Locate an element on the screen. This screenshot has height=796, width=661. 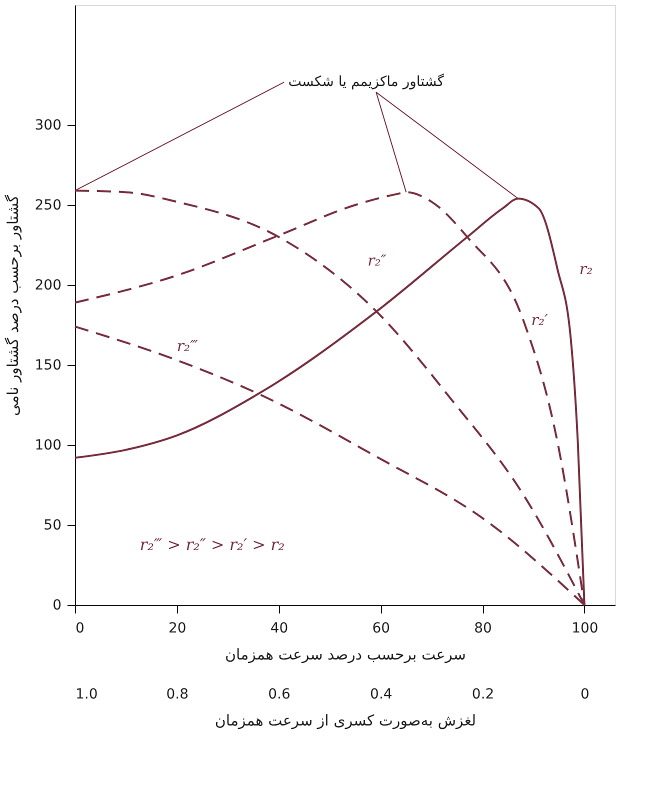
x-tick-label: 80 is located at coordinates (483, 628).